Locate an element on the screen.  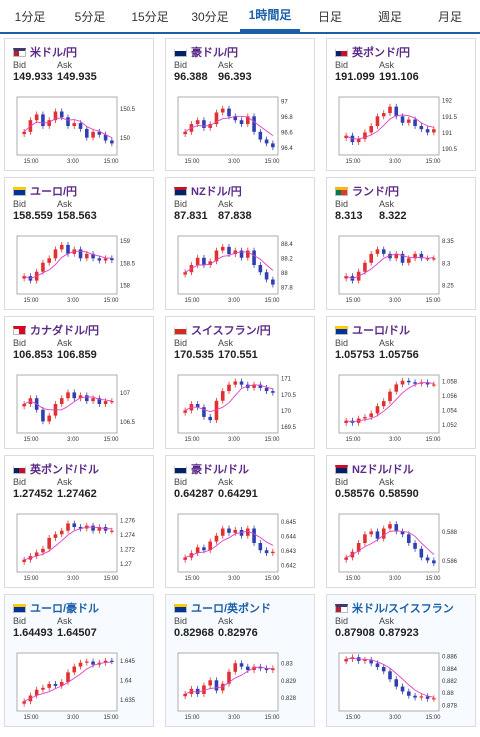
pair-title: NZドル/円 is located at coordinates (208, 191).